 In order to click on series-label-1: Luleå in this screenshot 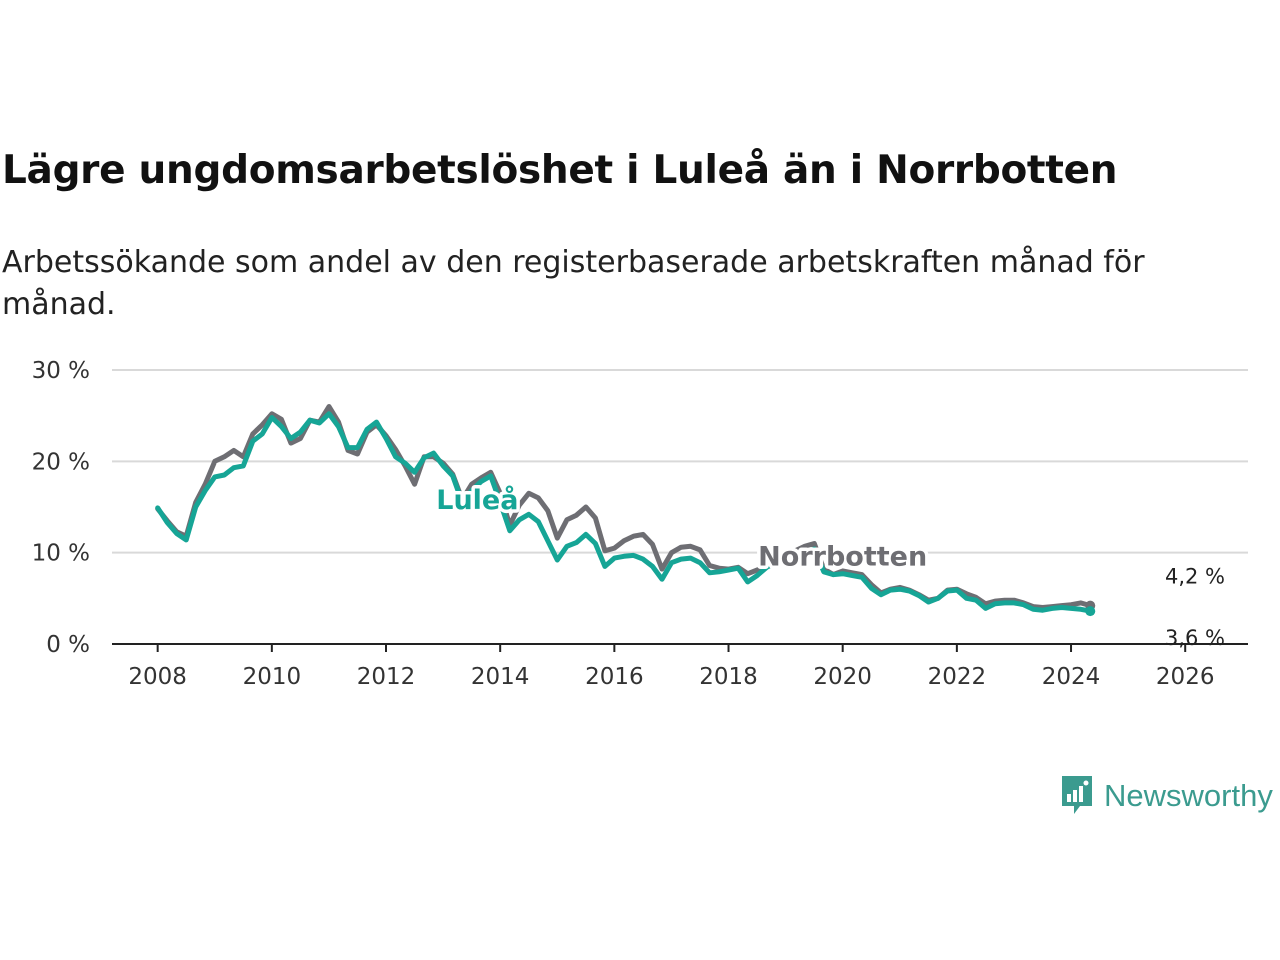, I will do `click(477, 500)`.